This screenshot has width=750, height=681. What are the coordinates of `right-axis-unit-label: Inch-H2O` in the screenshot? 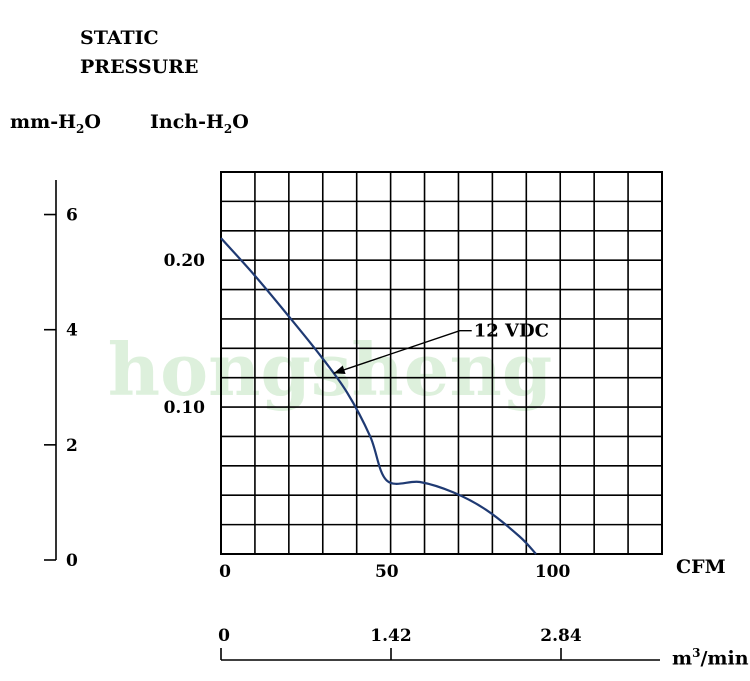 It's located at (199, 123).